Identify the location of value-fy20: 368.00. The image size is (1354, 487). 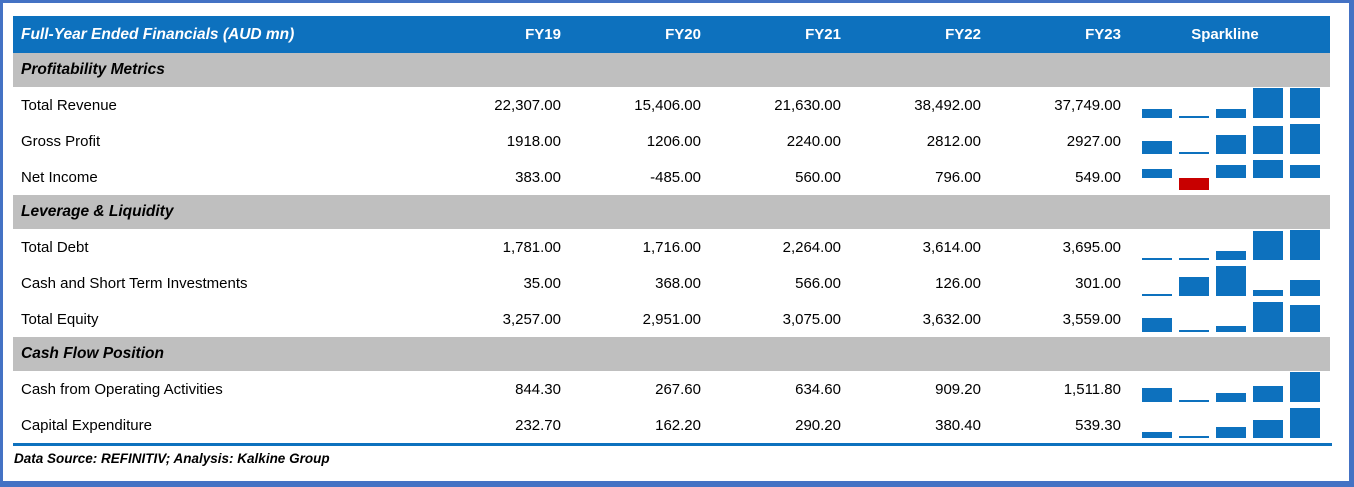
(678, 283).